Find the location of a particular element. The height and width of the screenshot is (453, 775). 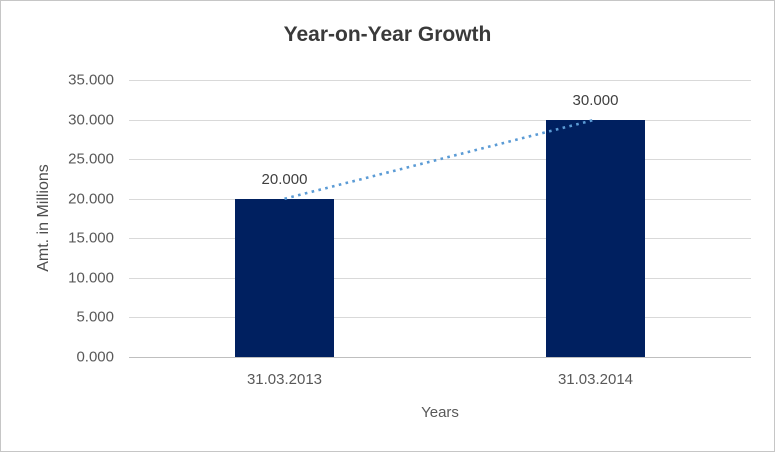

y-tick-label: 15.000 is located at coordinates (91, 238).